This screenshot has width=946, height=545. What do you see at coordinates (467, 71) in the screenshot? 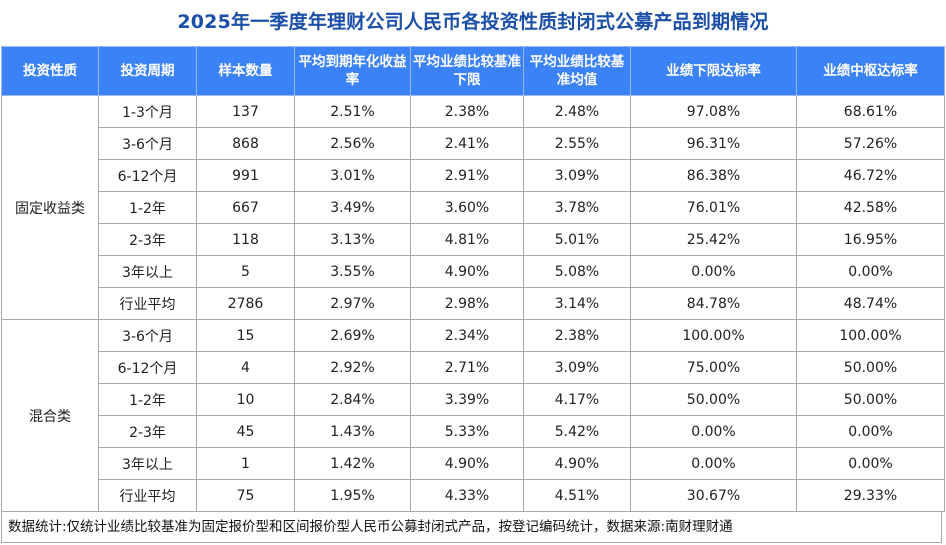
I see `header-avg-benchmark-lower: 平均业绩比较基准下限` at bounding box center [467, 71].